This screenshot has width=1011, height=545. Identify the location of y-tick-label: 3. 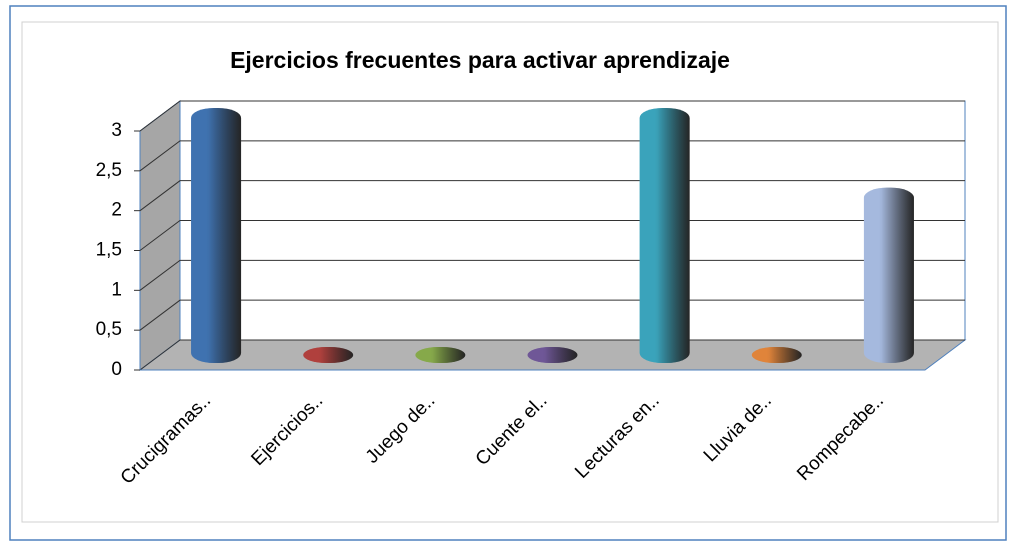
(116, 130).